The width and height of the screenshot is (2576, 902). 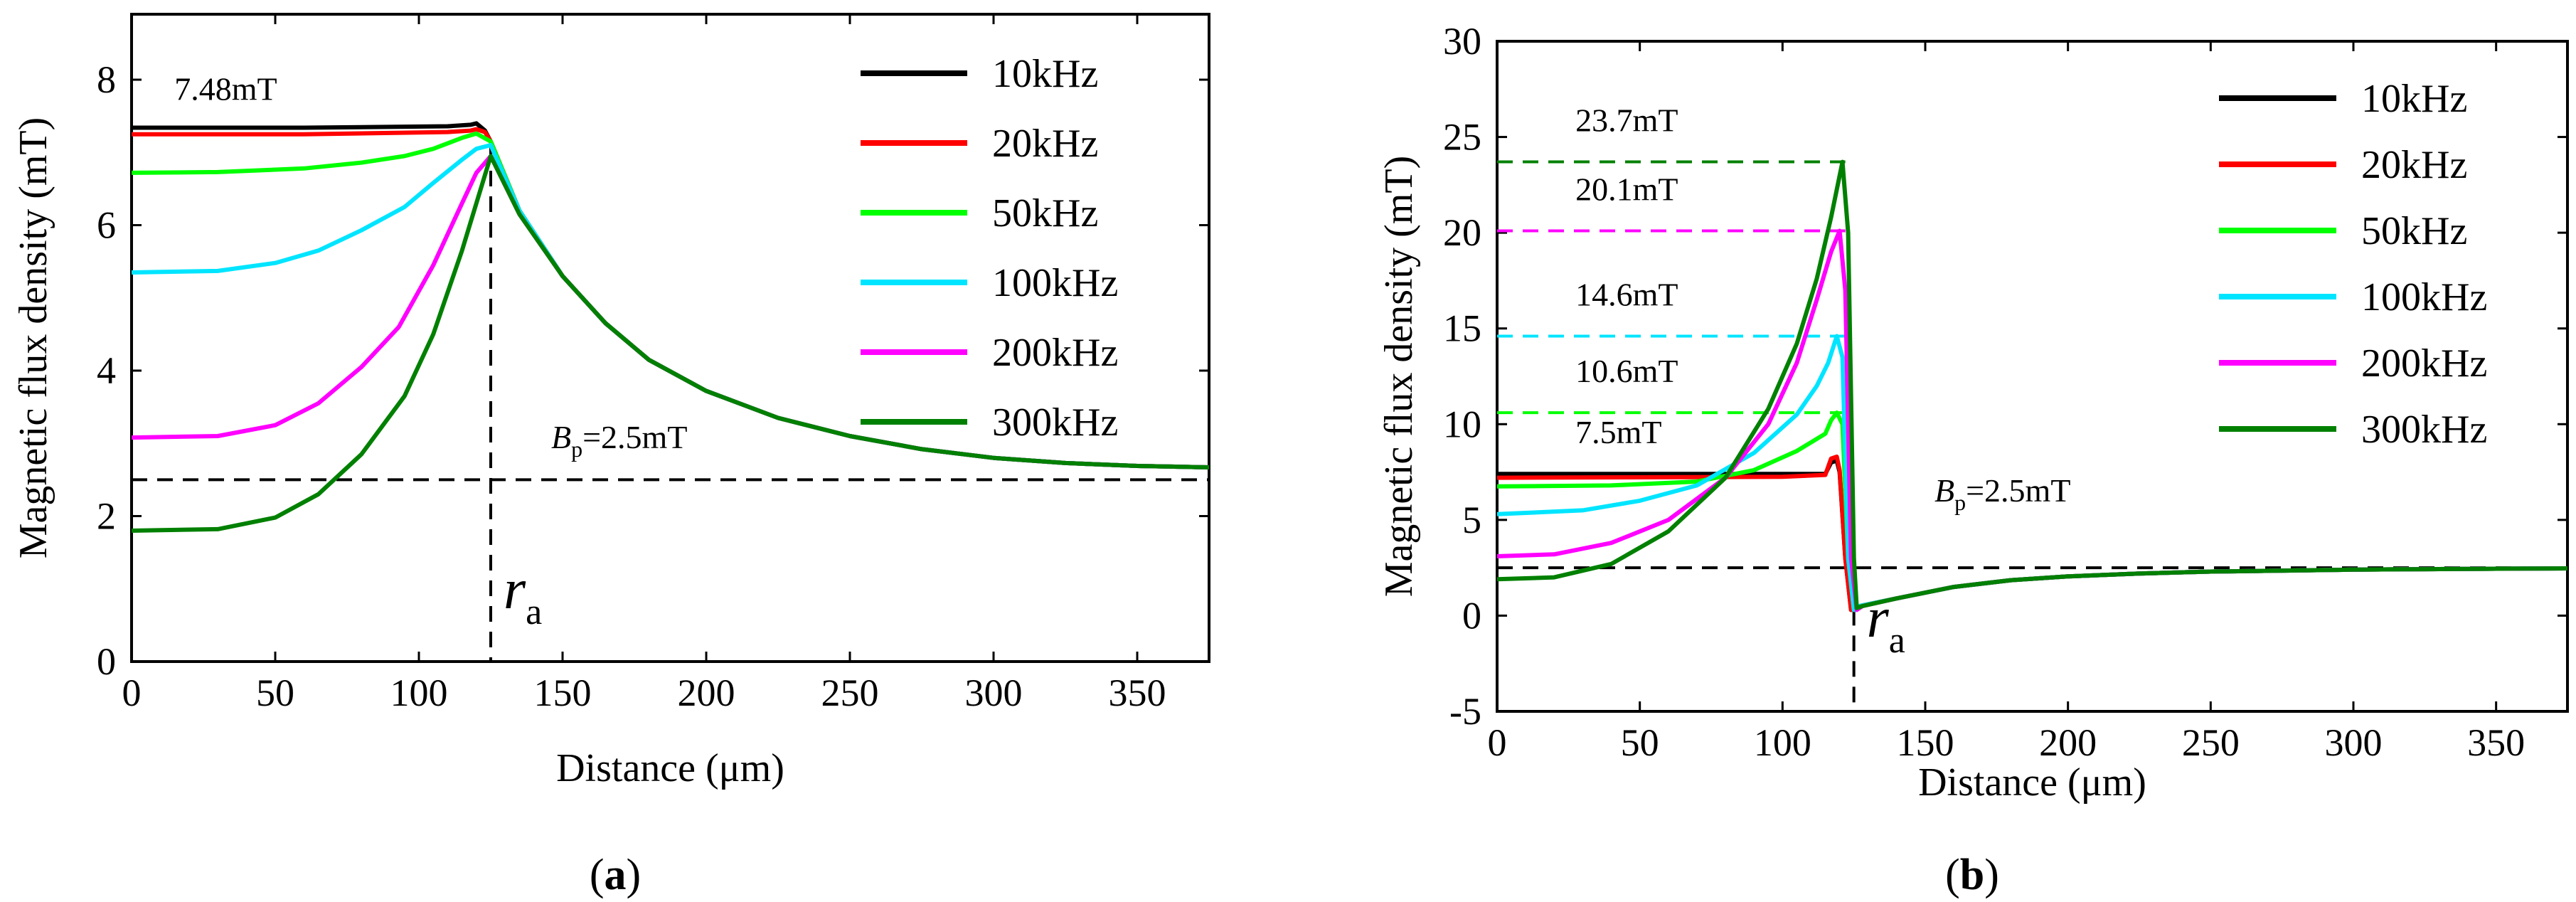 I want to click on caption-a: (a), so click(x=615, y=875).